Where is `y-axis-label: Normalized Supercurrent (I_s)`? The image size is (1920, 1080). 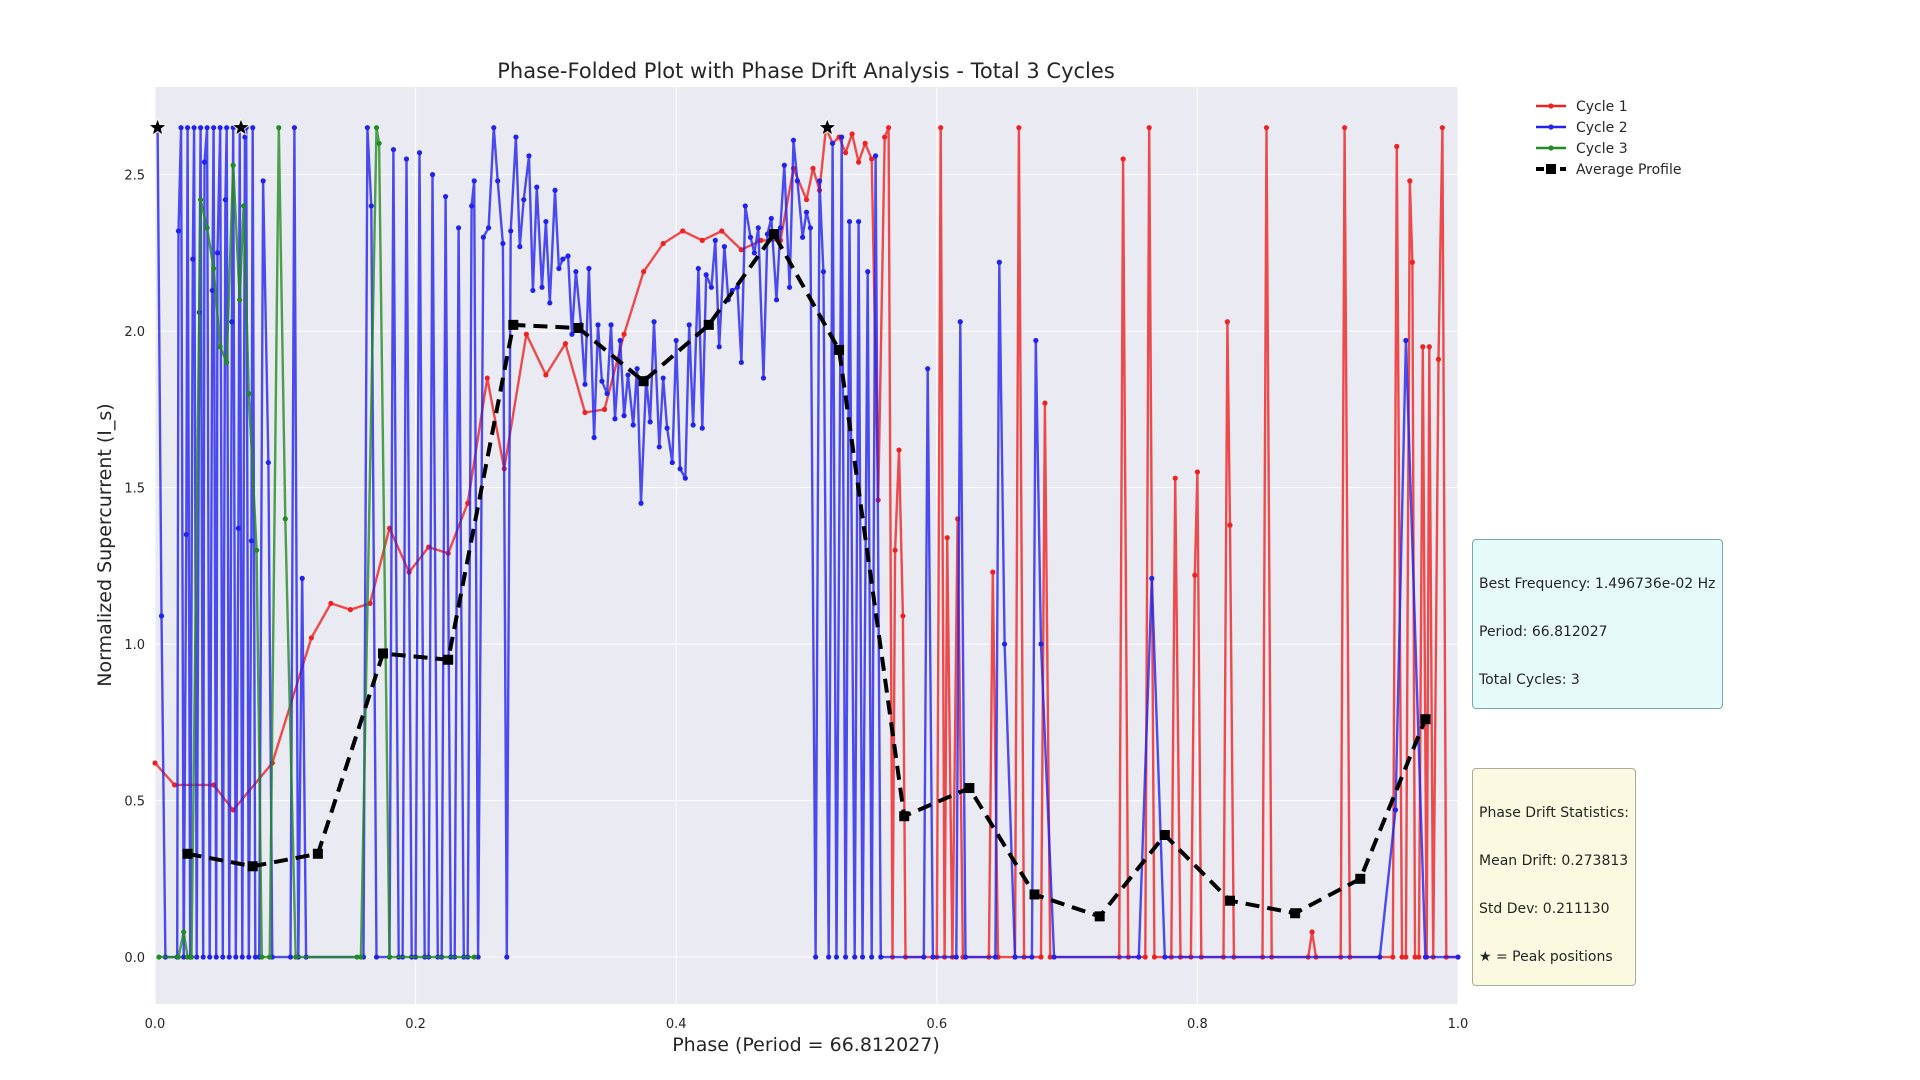 y-axis-label: Normalized Supercurrent (I_s) is located at coordinates (105, 544).